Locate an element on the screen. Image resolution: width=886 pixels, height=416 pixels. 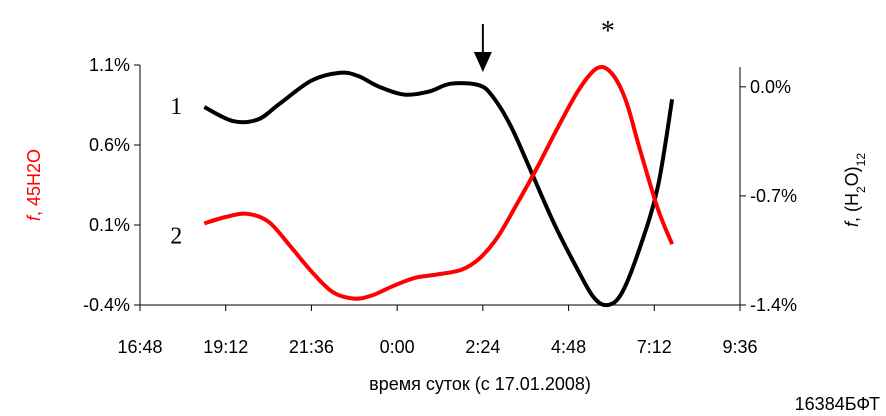
x-tick-label: 2:24 is located at coordinates (482, 347).